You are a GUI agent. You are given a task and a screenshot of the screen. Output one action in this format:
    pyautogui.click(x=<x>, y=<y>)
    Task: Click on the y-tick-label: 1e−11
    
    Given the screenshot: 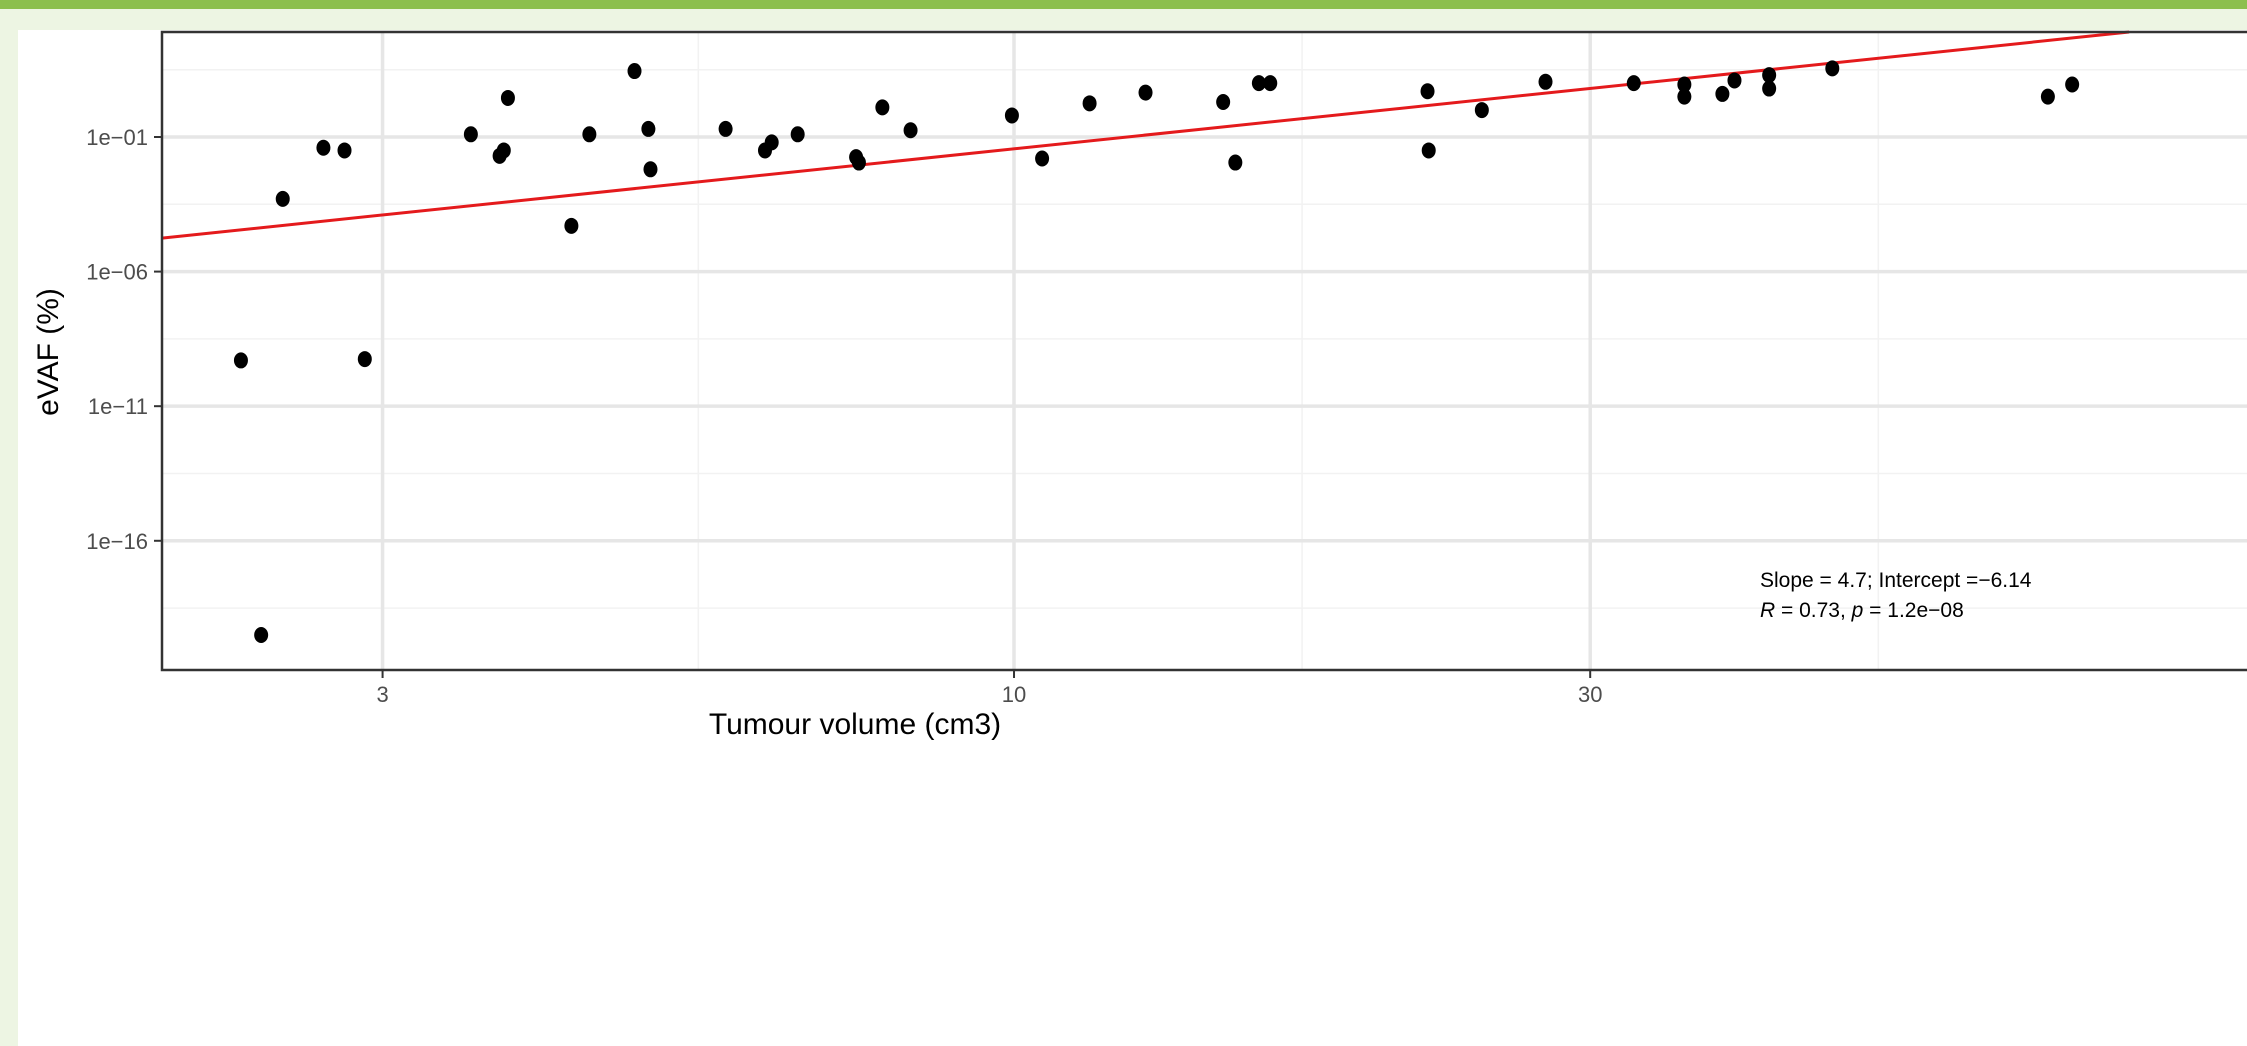 What is the action you would take?
    pyautogui.click(x=118, y=406)
    